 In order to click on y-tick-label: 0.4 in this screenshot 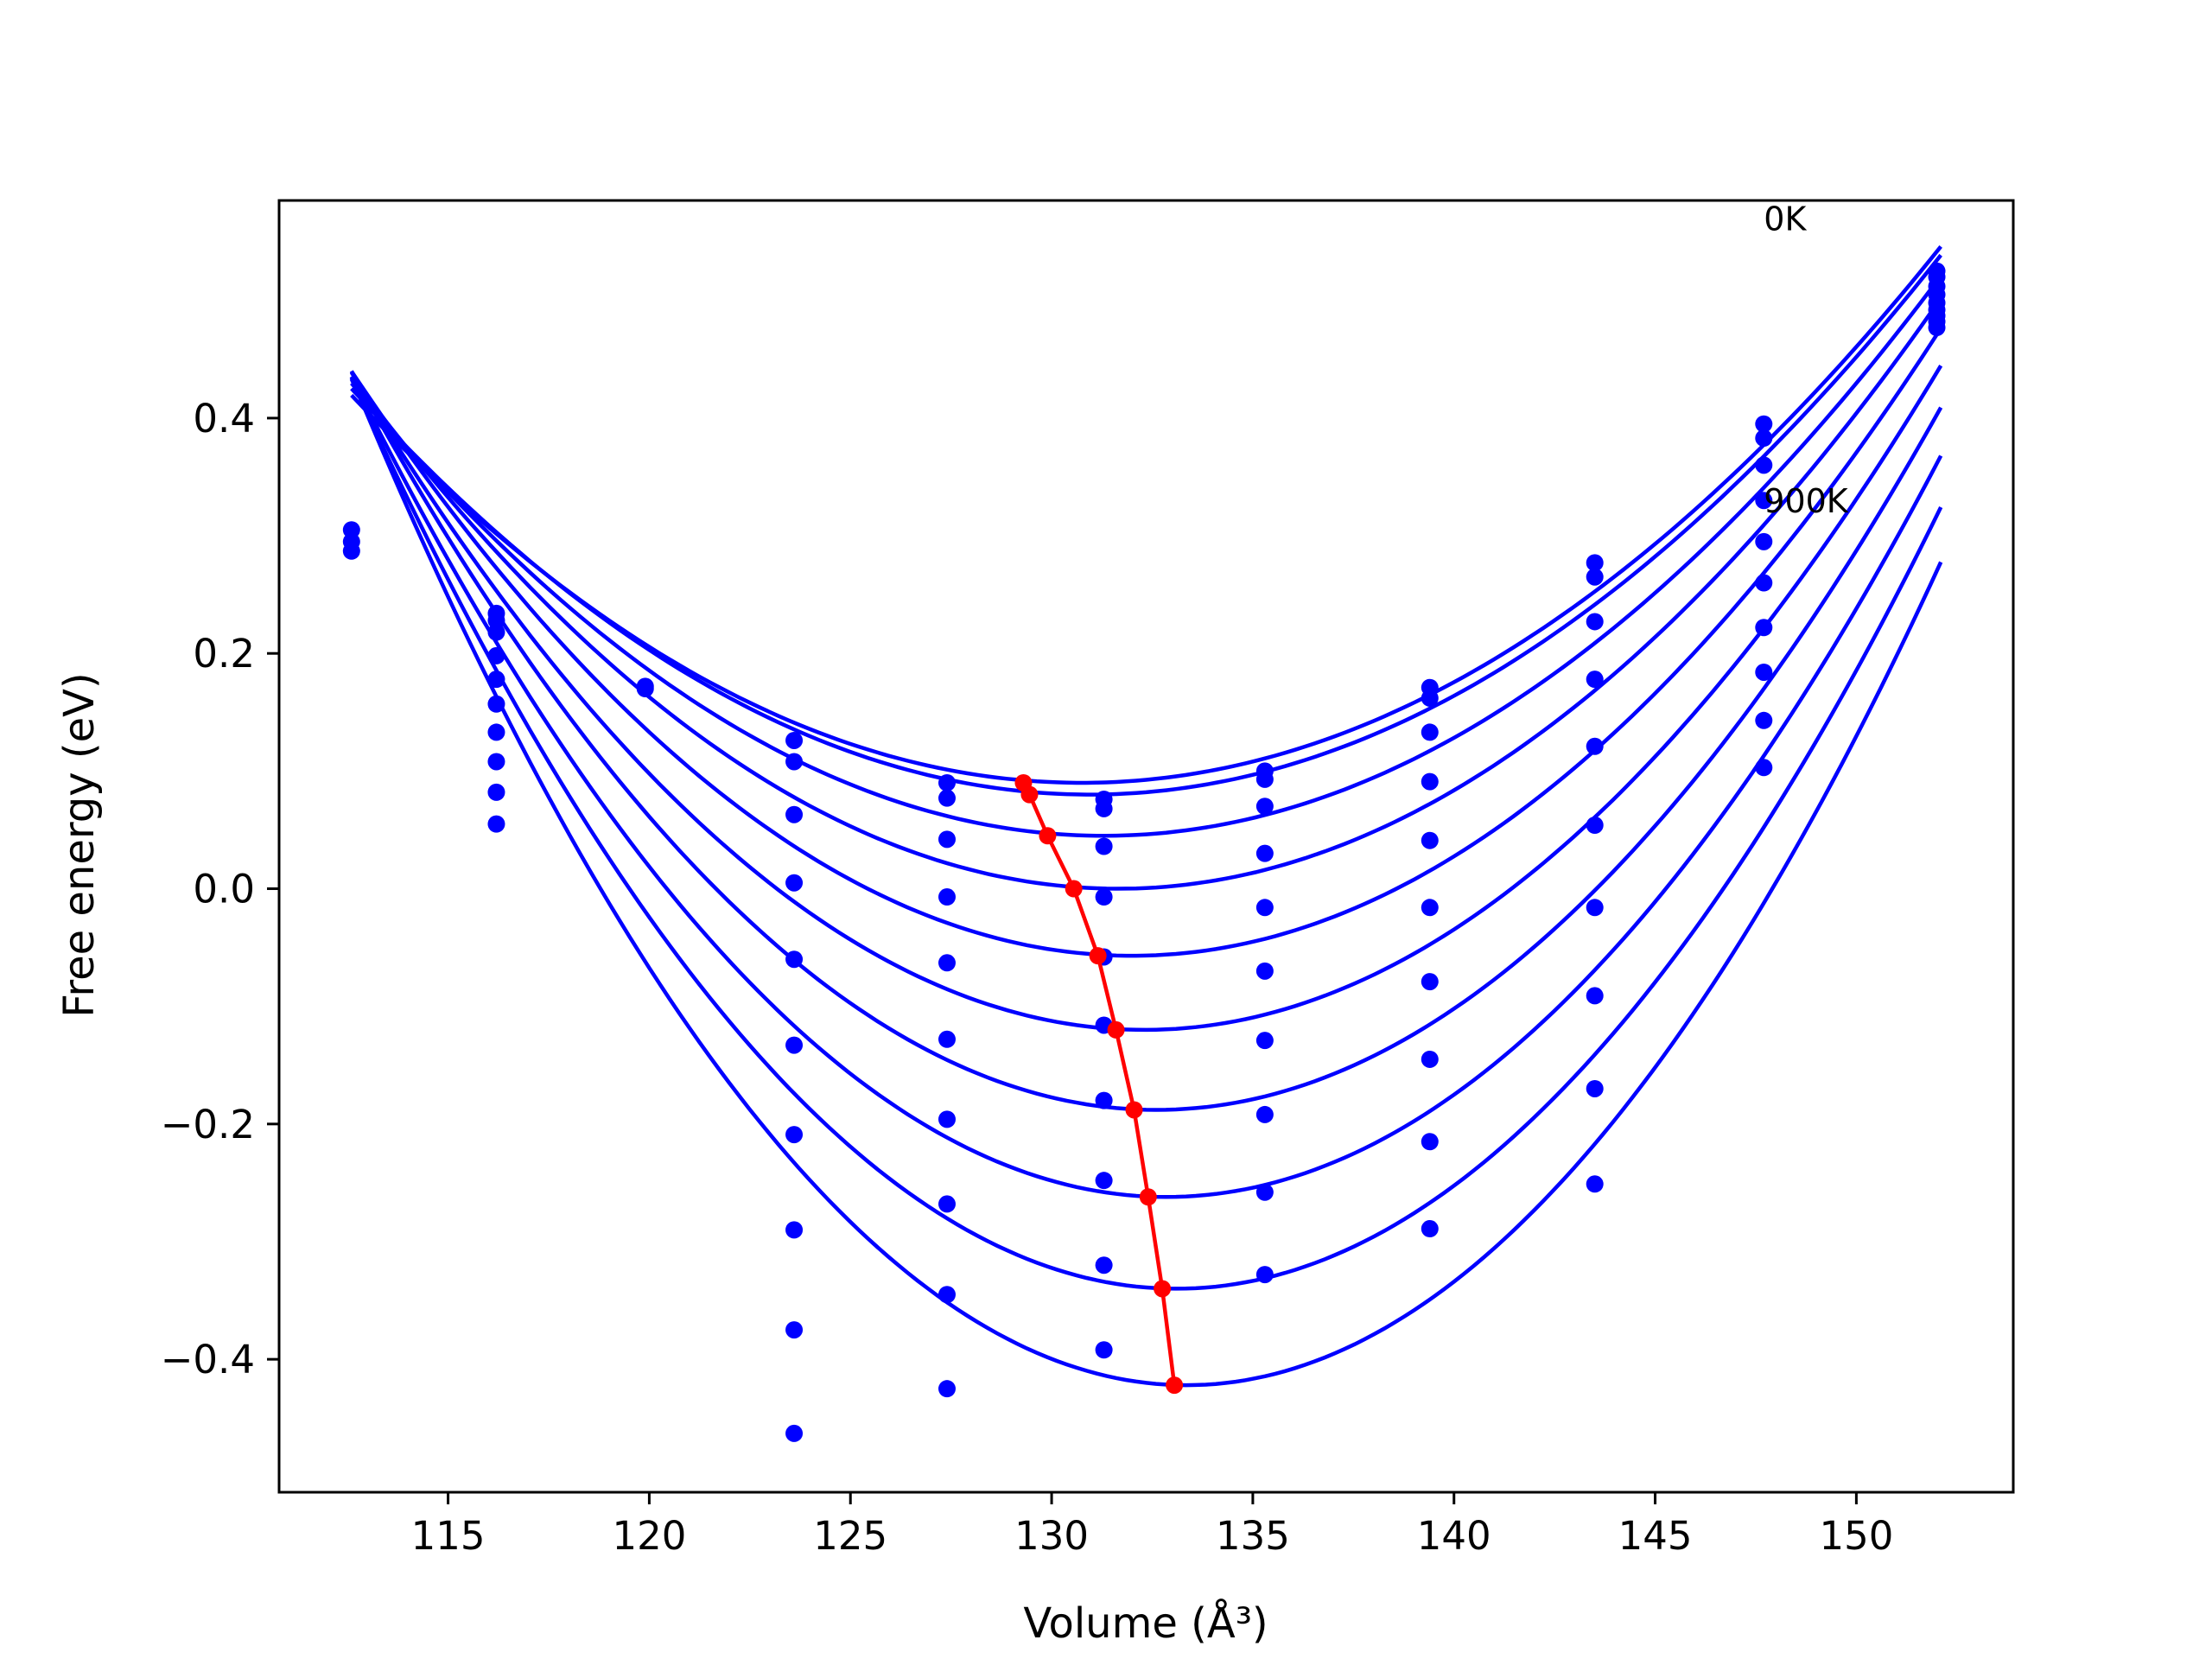, I will do `click(224, 419)`.